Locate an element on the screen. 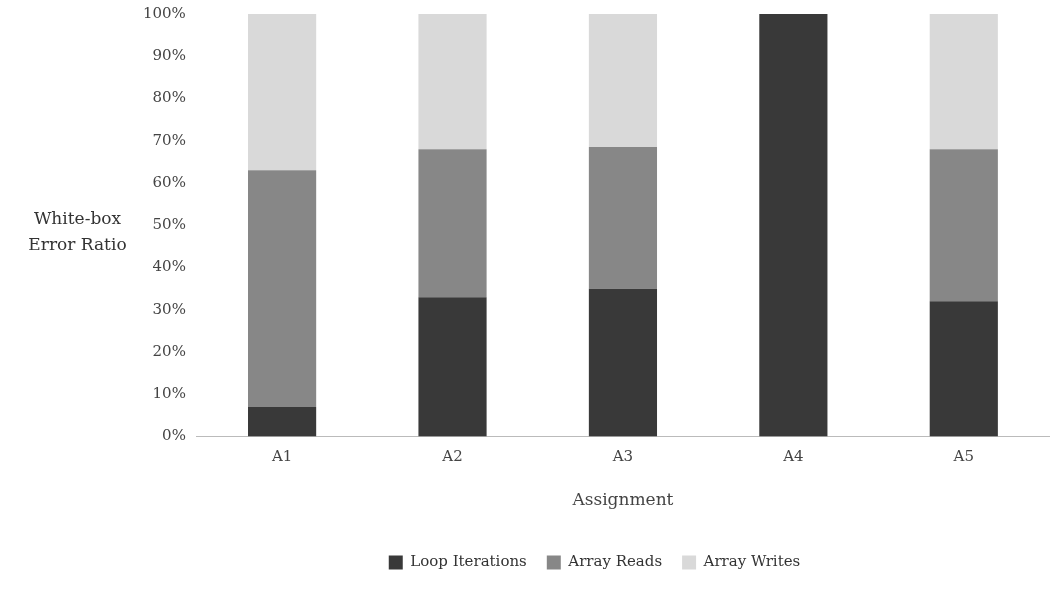 This screenshot has height=590, width=1059. x-tick-label: A3 is located at coordinates (622, 456).